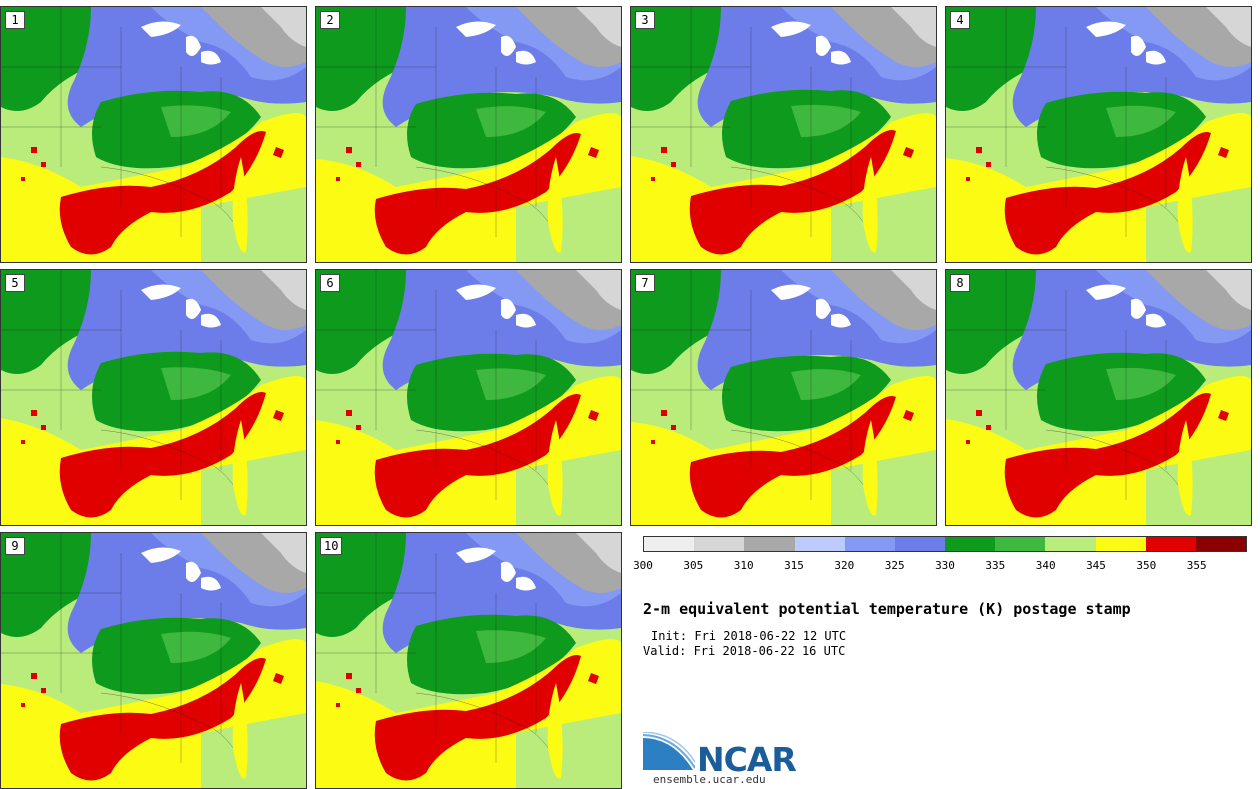 The image size is (1260, 789). I want to click on member-number-label: 2, so click(330, 20).